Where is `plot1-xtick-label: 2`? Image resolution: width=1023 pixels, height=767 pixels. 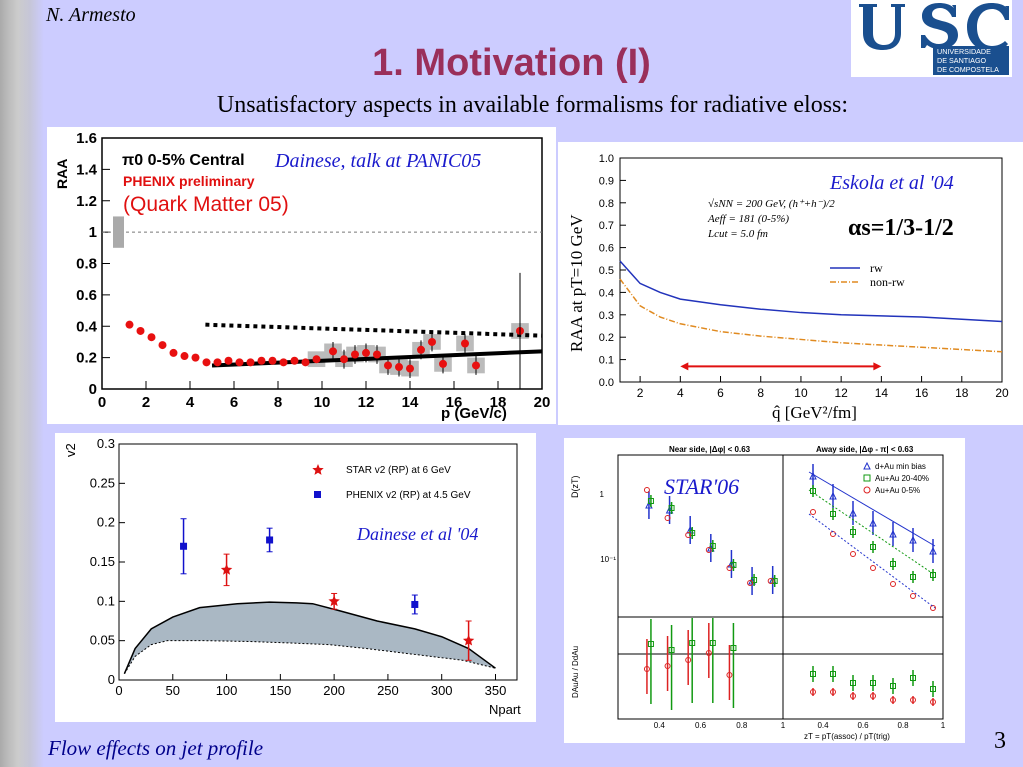
plot1-xtick-label: 2 is located at coordinates (146, 402).